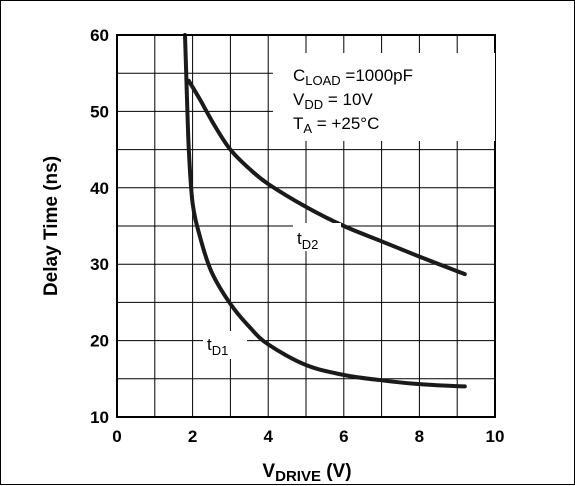 This screenshot has height=486, width=575. I want to click on x-axis-title: VDRIVE (V), so click(306, 473).